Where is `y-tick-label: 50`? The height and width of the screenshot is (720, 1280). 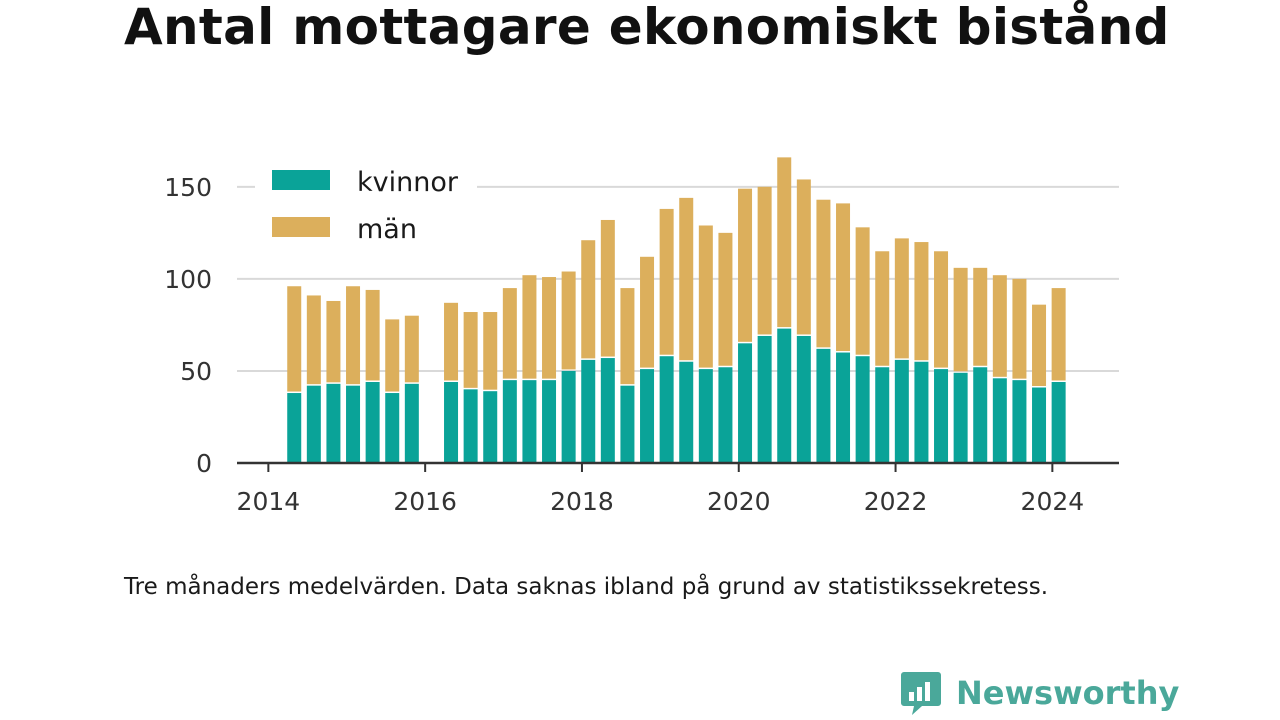
y-tick-label: 50 is located at coordinates (196, 371).